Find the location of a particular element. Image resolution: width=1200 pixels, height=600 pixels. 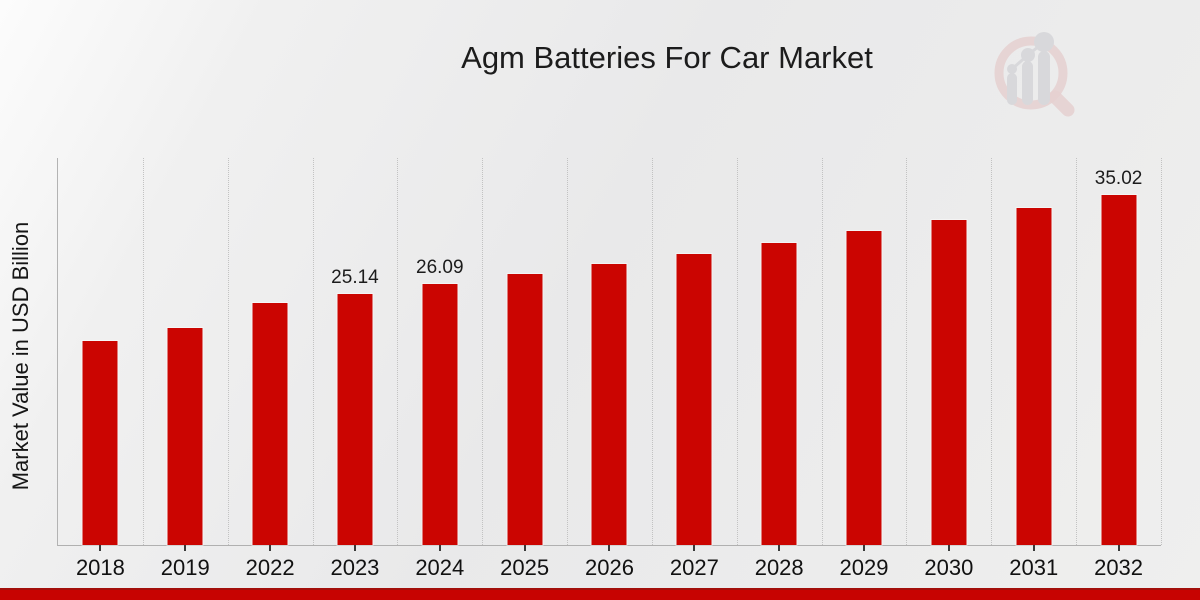

bar-2026 is located at coordinates (609, 404).